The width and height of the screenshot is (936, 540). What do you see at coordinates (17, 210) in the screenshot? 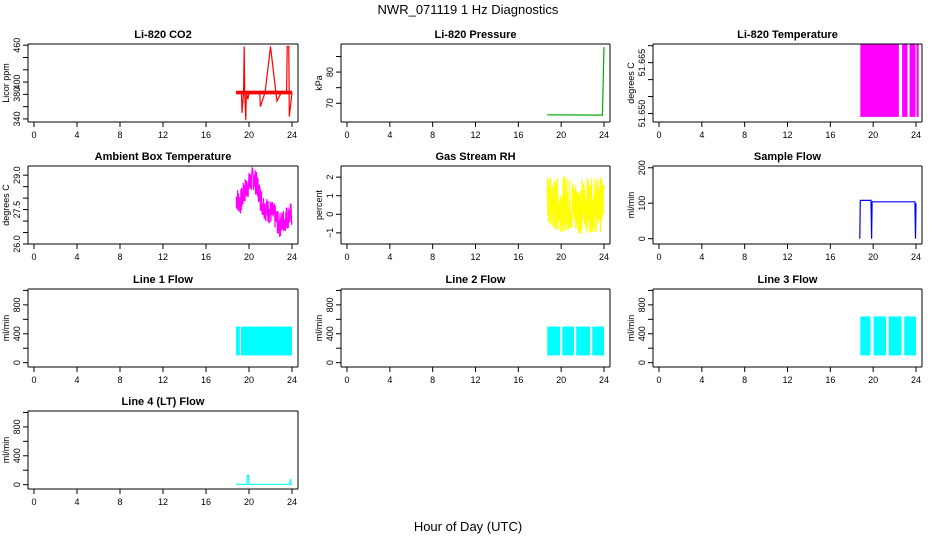
I see `y-tick-label: 27.5` at bounding box center [17, 210].